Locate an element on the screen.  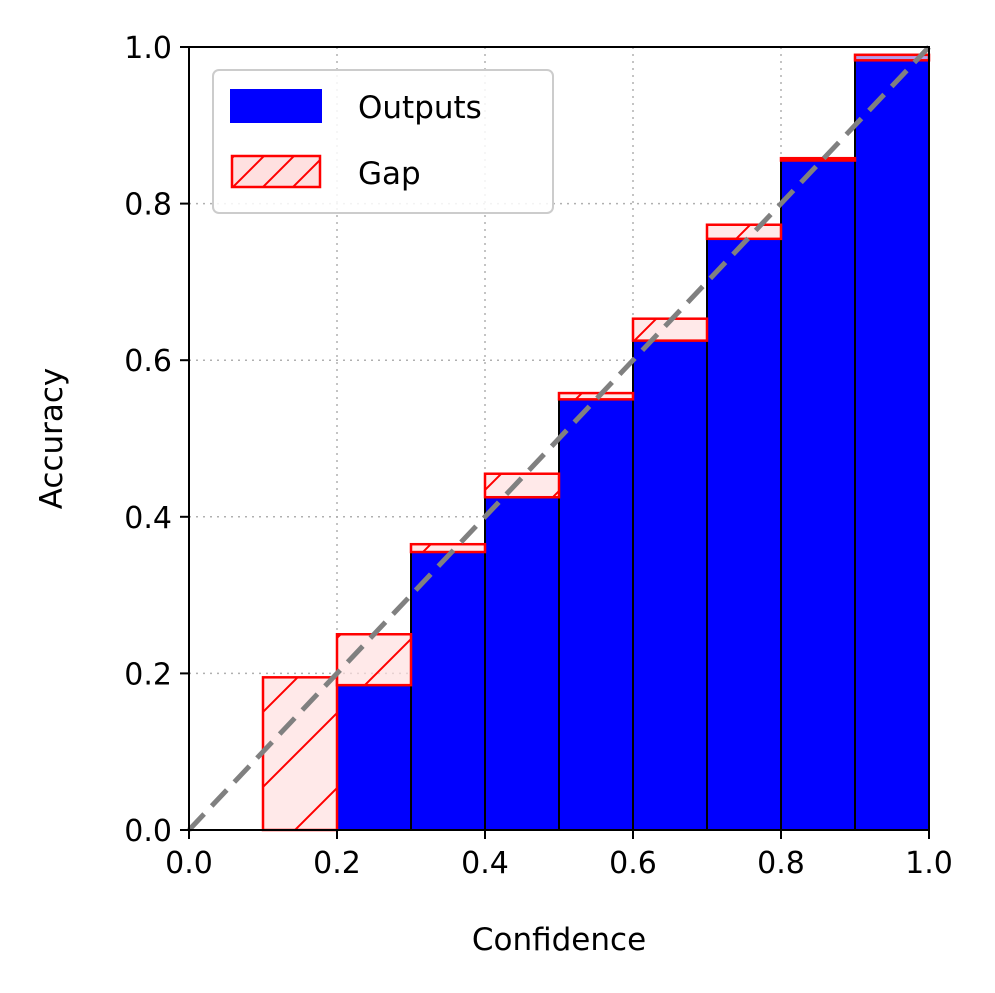
legend-swatch-outputs is located at coordinates (276, 106).